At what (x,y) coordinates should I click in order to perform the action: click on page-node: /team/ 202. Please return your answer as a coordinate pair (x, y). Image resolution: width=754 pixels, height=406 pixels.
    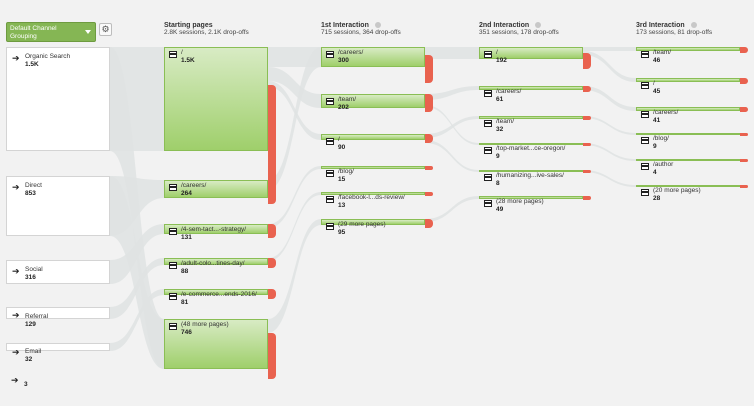
    Looking at the image, I should click on (377, 103).